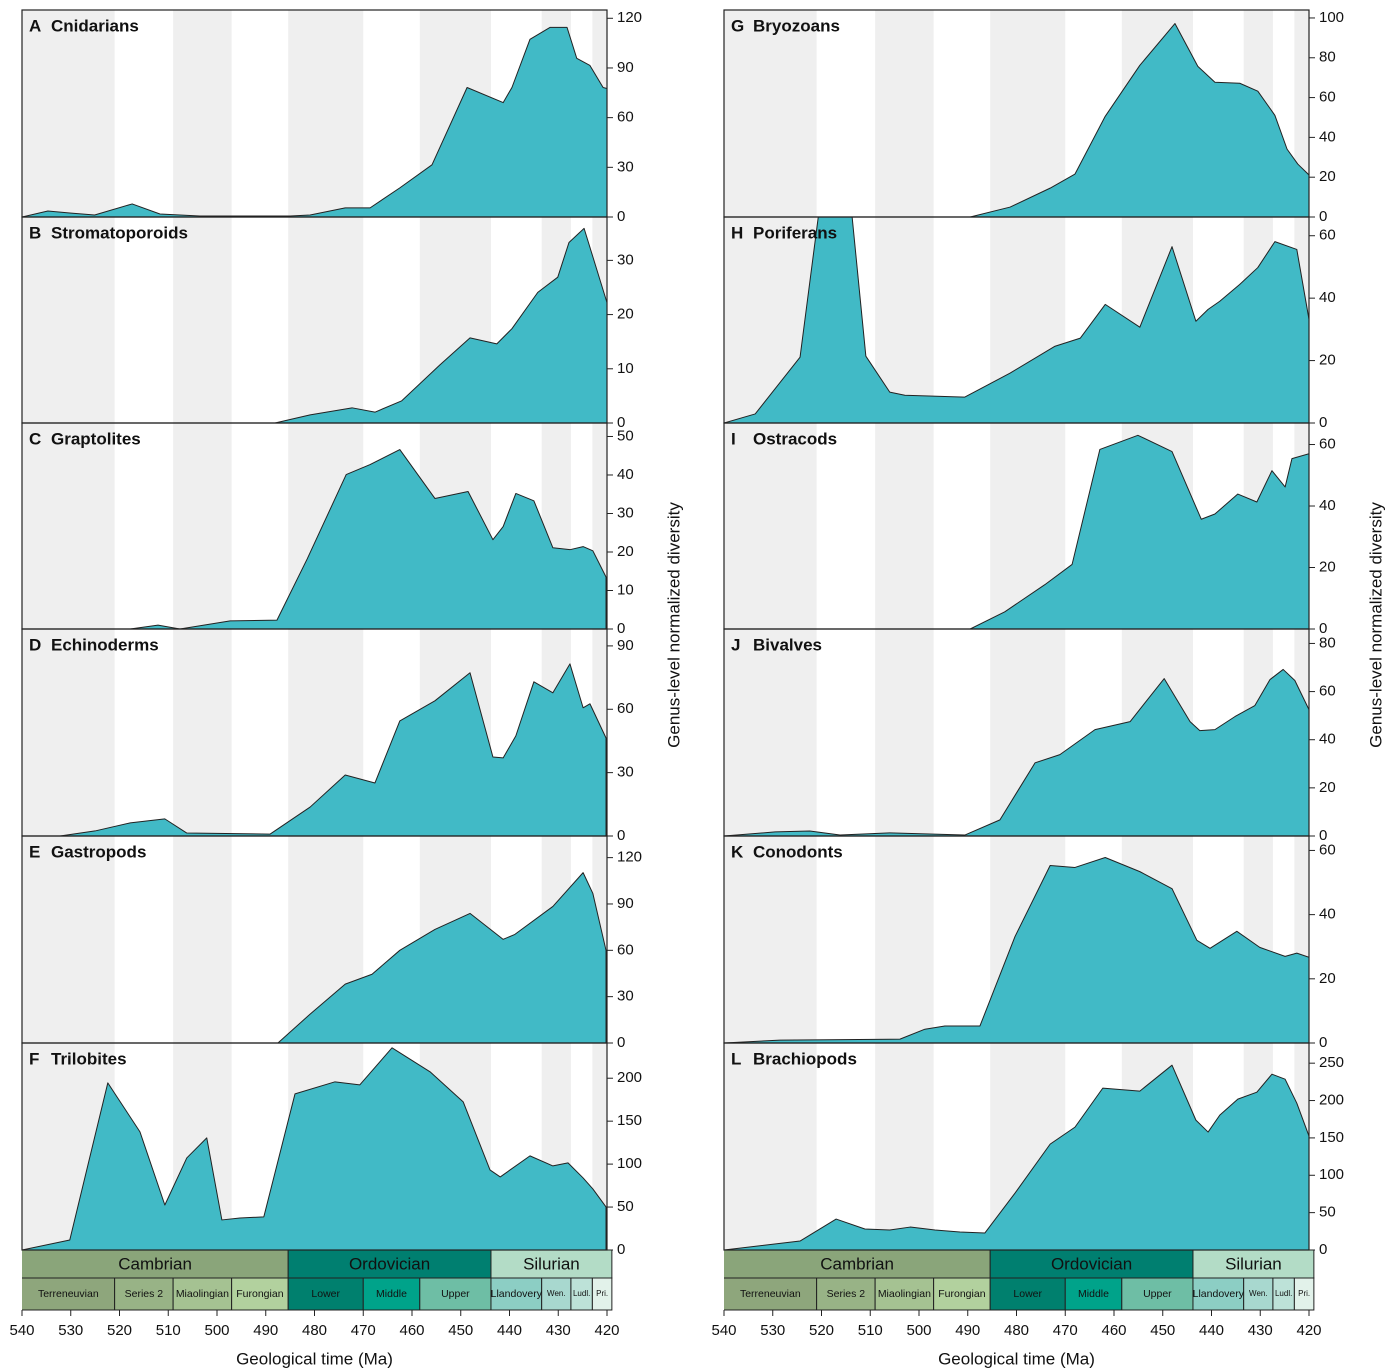 The image size is (1399, 1371). I want to click on period-label: Cambrian, so click(155, 1263).